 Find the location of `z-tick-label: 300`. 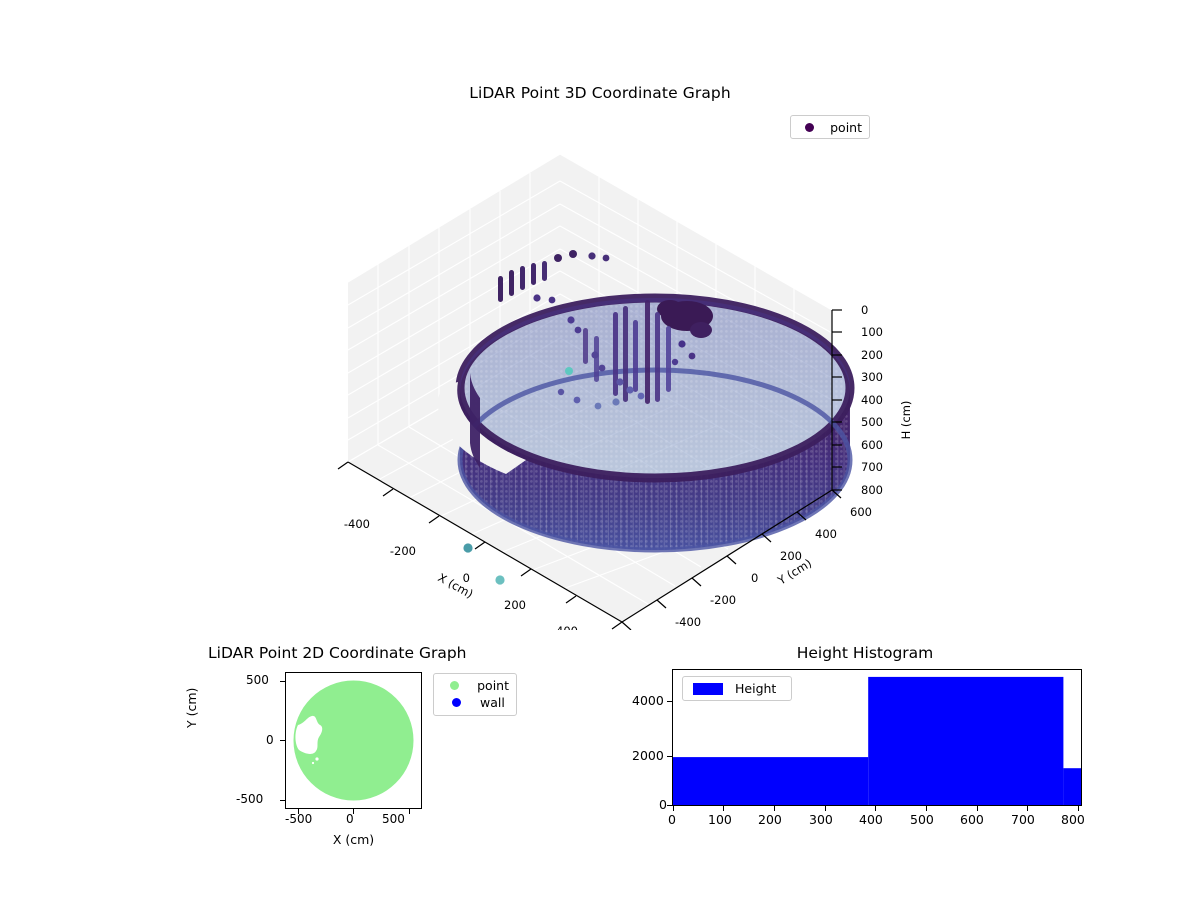

z-tick-label: 300 is located at coordinates (872, 377).